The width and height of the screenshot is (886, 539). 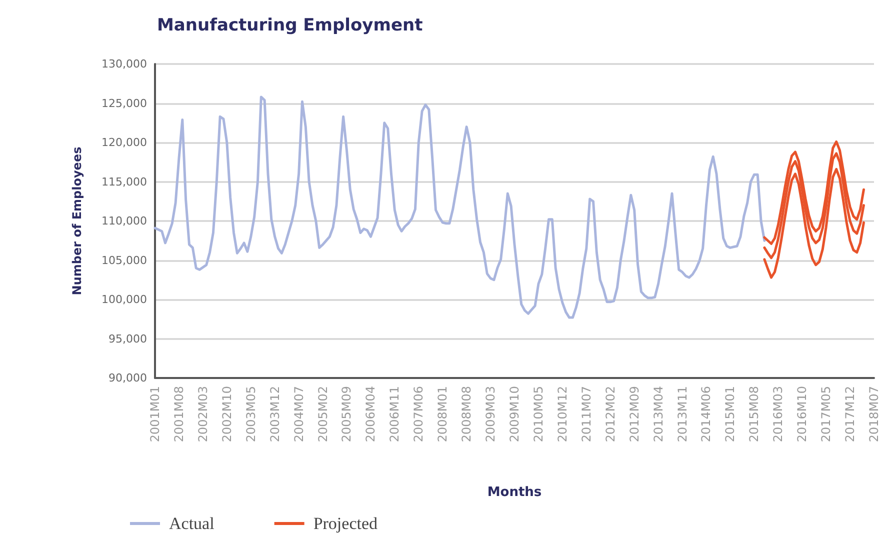 I want to click on y-tick-label: 120,000, so click(x=124, y=142).